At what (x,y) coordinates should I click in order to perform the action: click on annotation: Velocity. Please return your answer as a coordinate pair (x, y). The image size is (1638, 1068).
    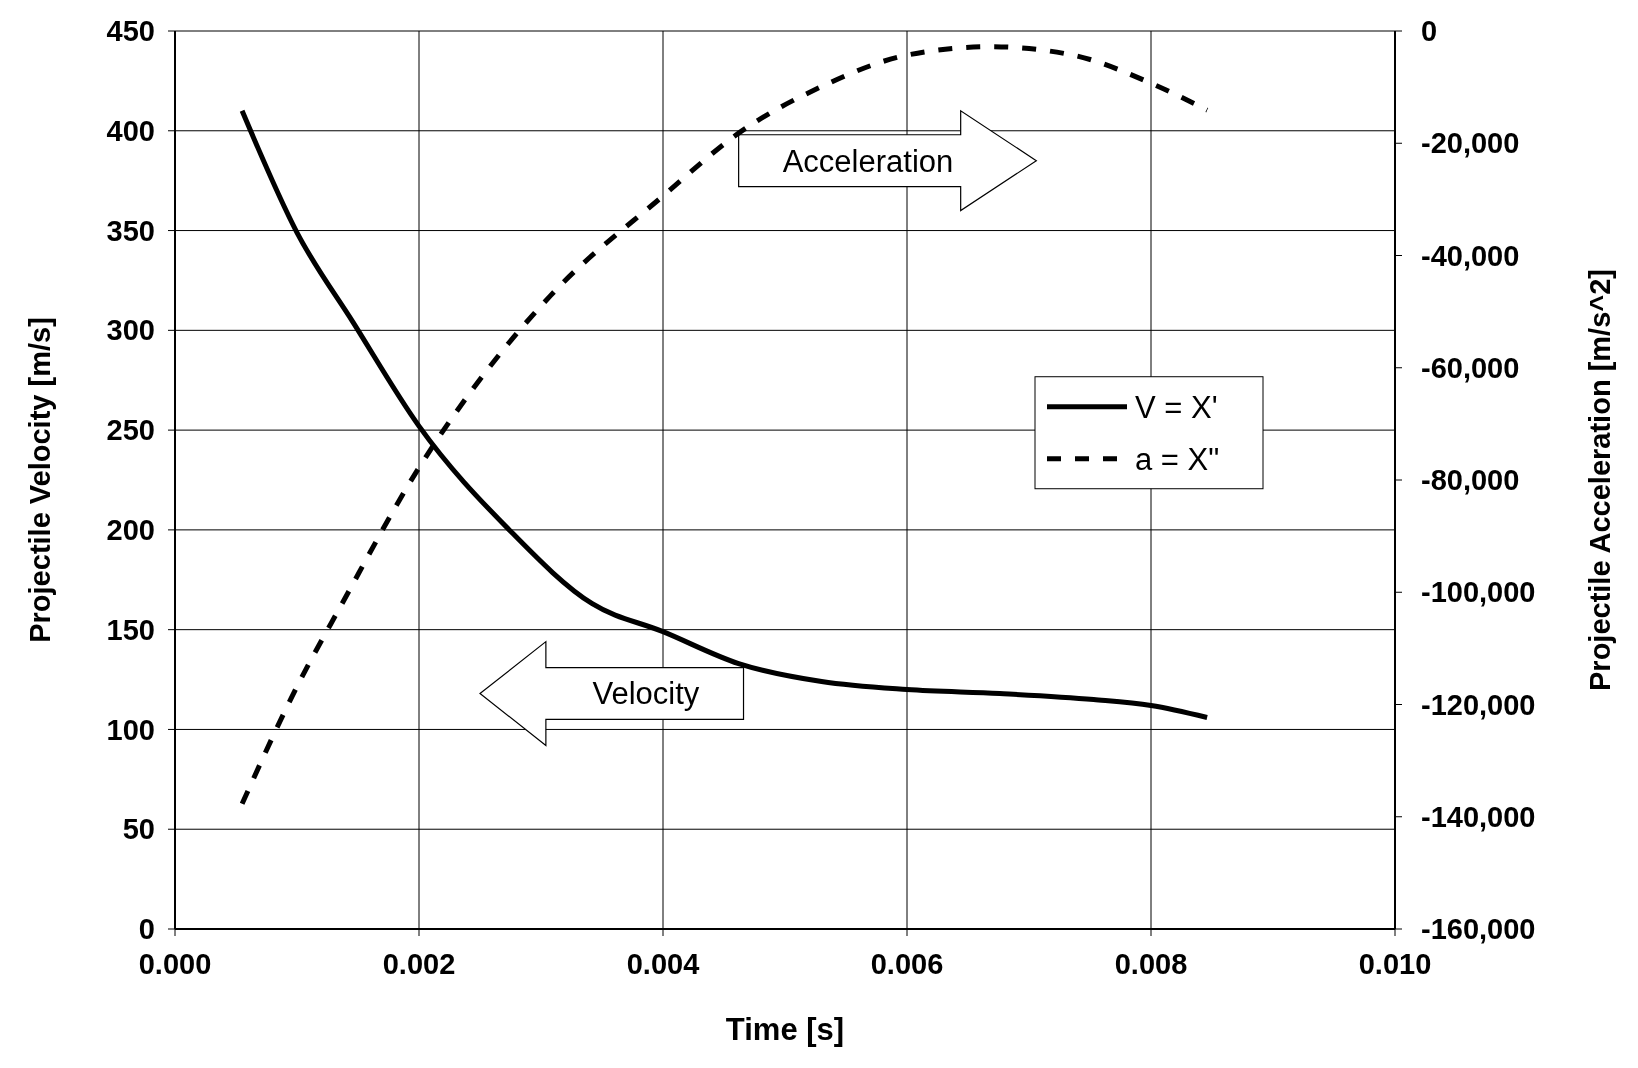
    Looking at the image, I should click on (646, 694).